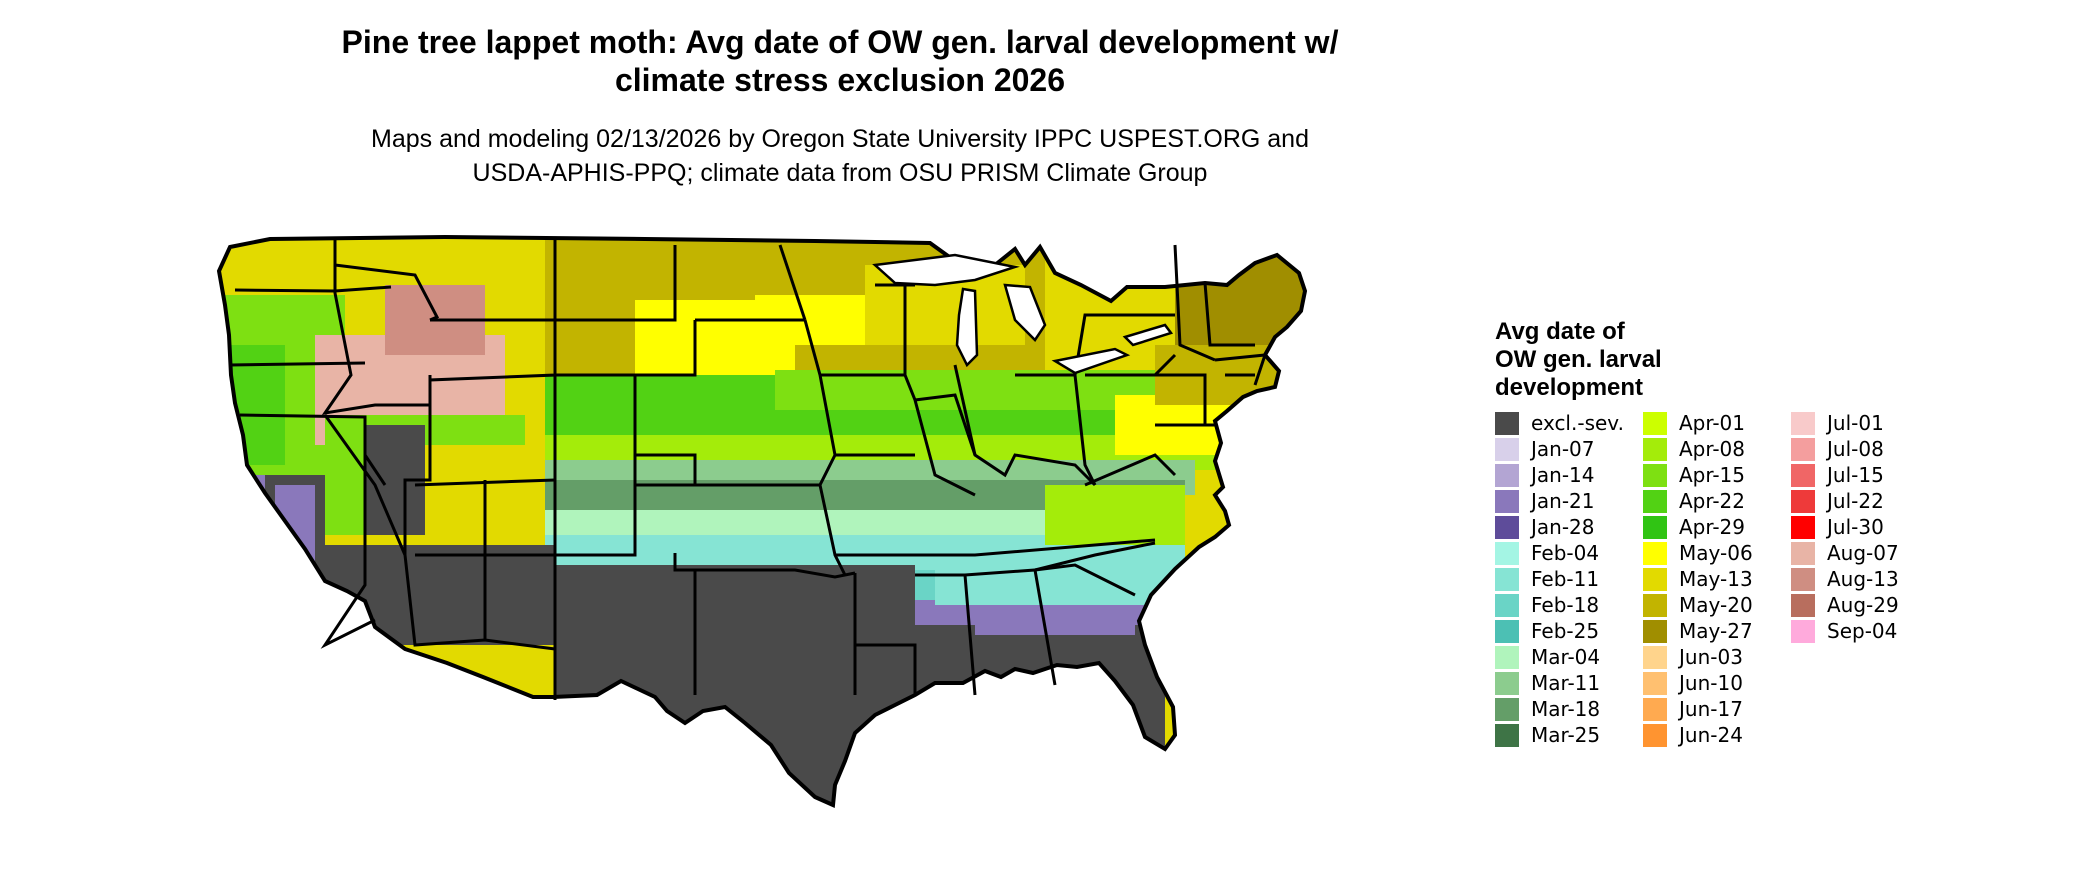 The image size is (2100, 892). What do you see at coordinates (1712, 423) in the screenshot?
I see `legend-label: Apr-01` at bounding box center [1712, 423].